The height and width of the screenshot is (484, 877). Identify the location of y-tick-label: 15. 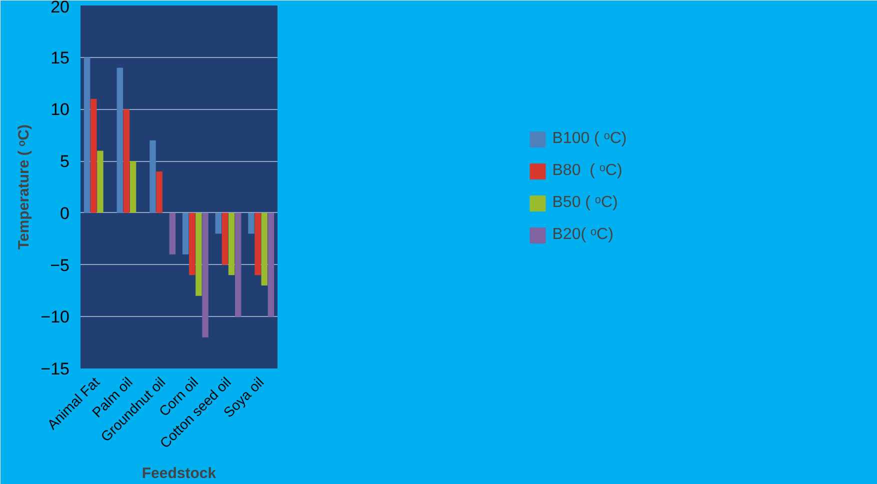
(60, 58).